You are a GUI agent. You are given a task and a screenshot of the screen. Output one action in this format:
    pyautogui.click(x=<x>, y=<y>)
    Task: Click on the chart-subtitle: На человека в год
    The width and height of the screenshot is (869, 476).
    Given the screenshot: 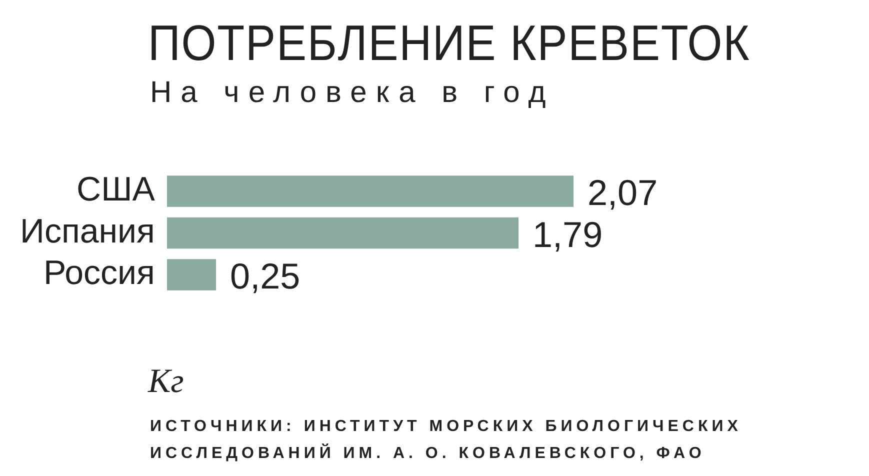 What is the action you would take?
    pyautogui.click(x=352, y=93)
    